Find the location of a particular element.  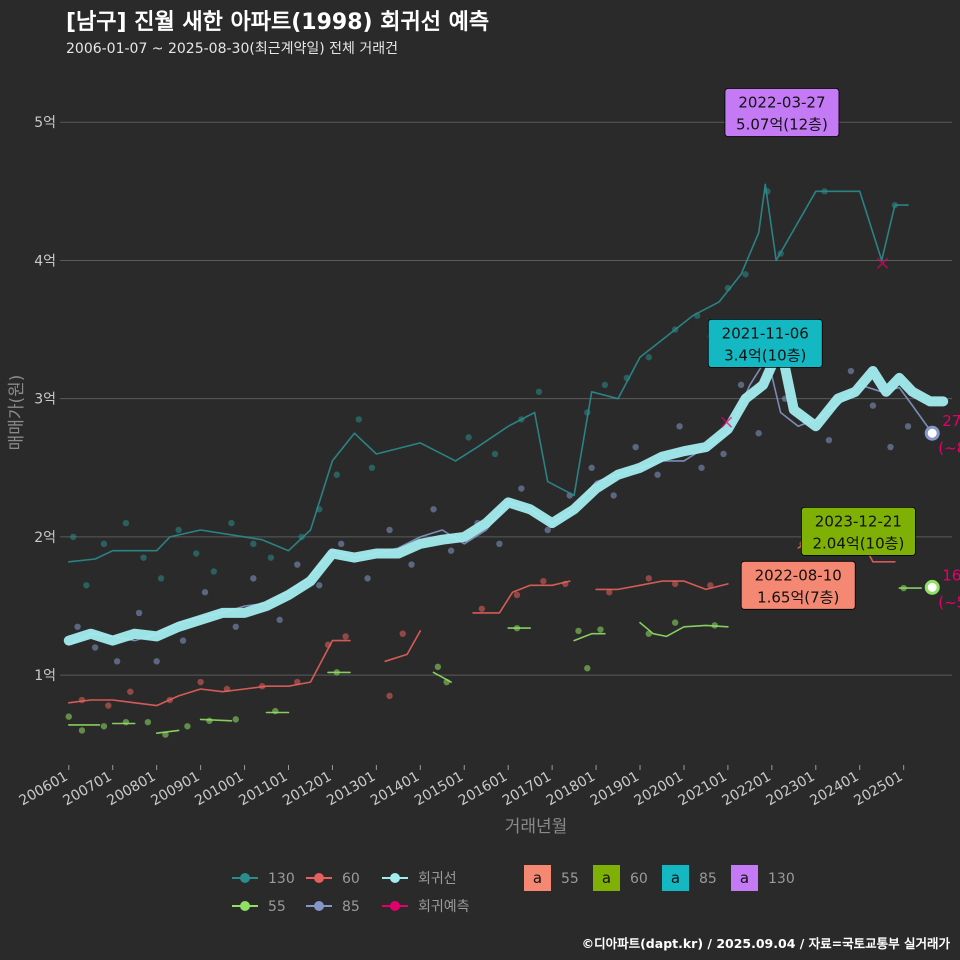

x-tick-label: 202101 is located at coordinates (703, 789).